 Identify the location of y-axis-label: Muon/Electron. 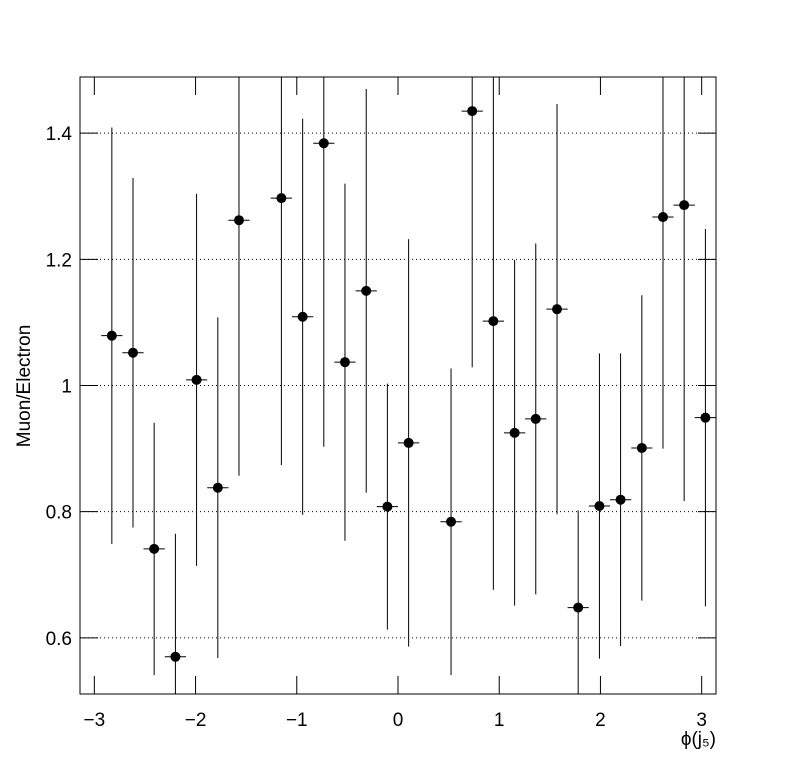
(24, 386).